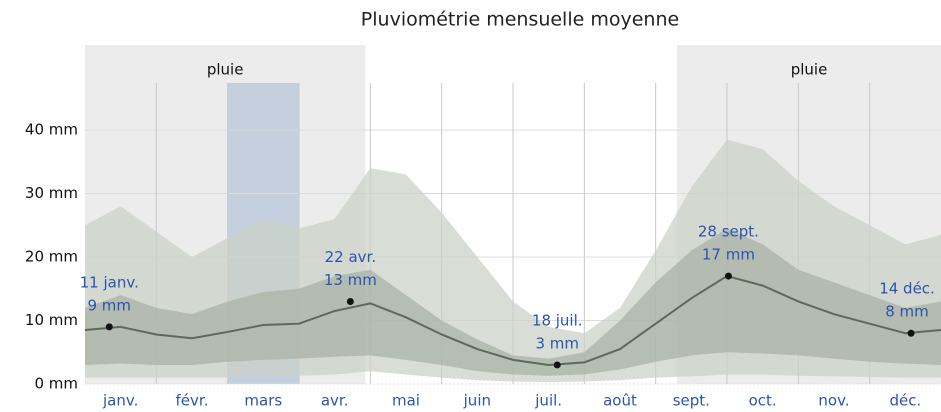  I want to click on annotation-date: 18 juil., so click(557, 320).